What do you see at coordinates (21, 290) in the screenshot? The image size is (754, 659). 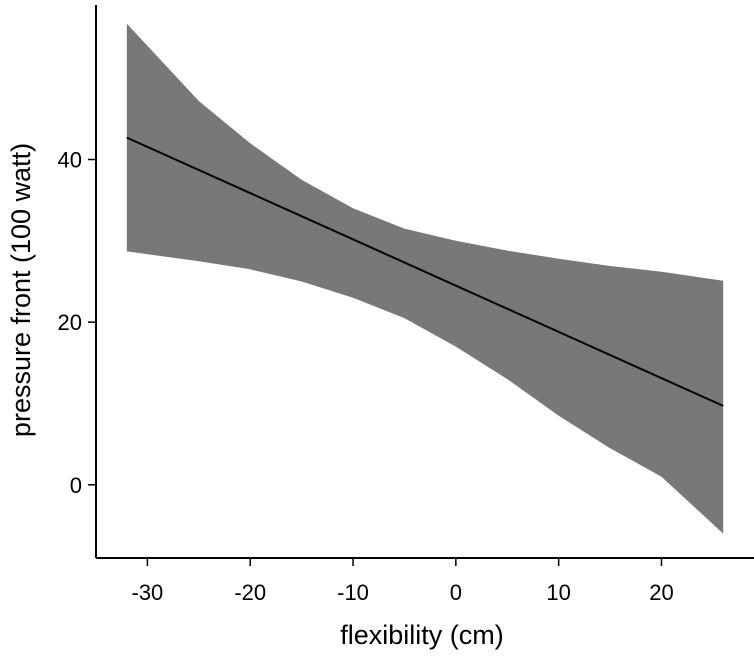 I see `y-axis-label: pressure front (100 watt)` at bounding box center [21, 290].